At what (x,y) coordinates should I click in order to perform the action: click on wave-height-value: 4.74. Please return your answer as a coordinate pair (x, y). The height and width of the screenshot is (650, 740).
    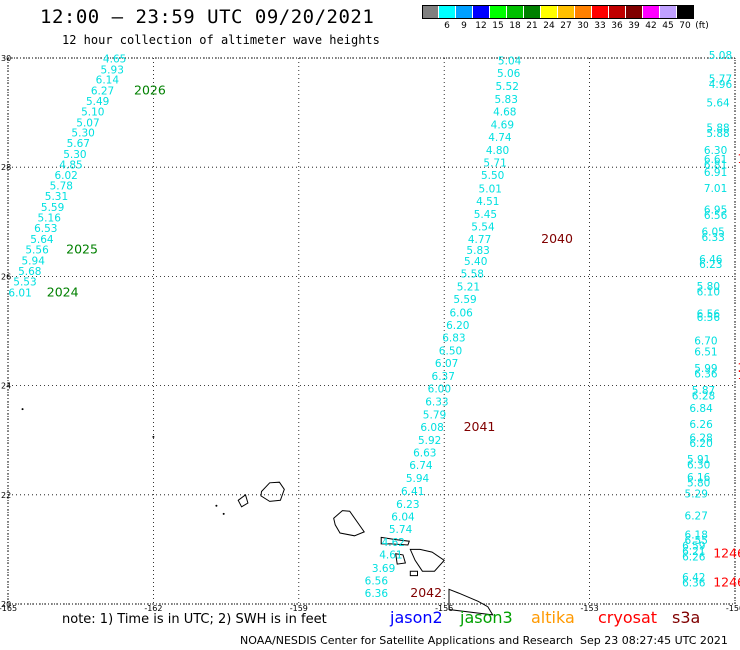
    Looking at the image, I should click on (500, 138).